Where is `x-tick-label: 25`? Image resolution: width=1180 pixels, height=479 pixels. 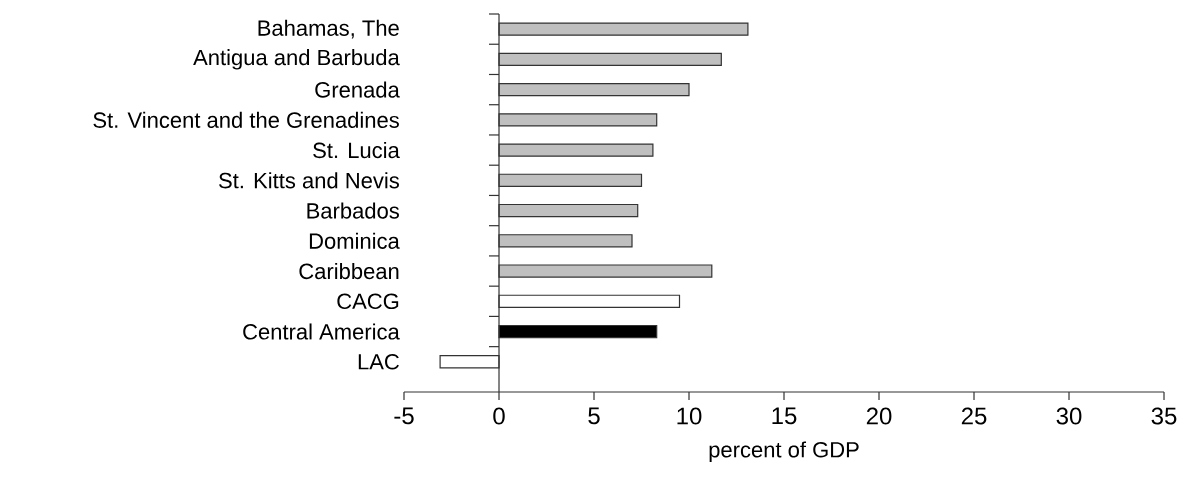 x-tick-label: 25 is located at coordinates (974, 416).